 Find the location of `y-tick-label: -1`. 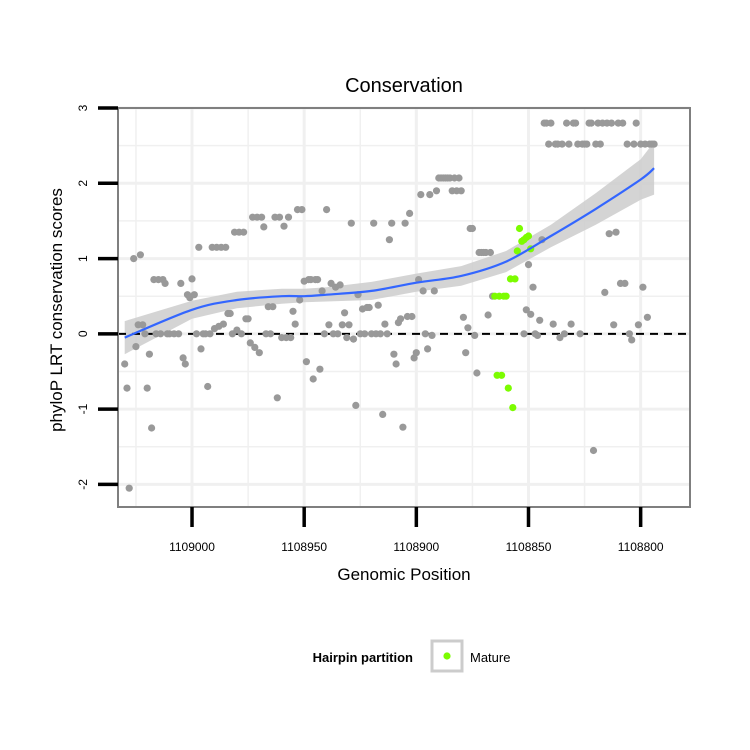

y-tick-label: -1 is located at coordinates (83, 408).